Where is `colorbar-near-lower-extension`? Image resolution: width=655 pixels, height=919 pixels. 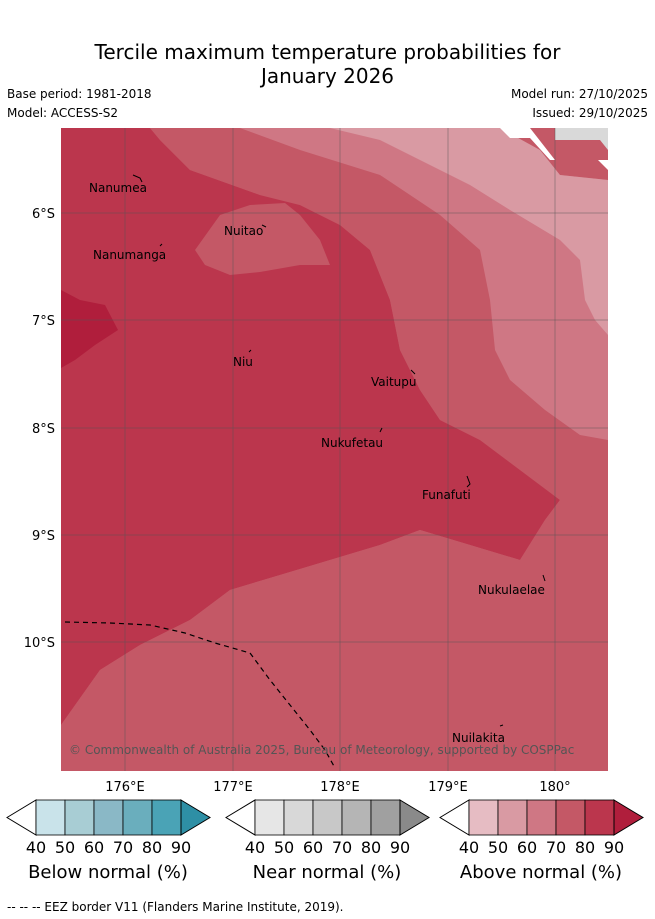 colorbar-near-lower-extension is located at coordinates (240, 817).